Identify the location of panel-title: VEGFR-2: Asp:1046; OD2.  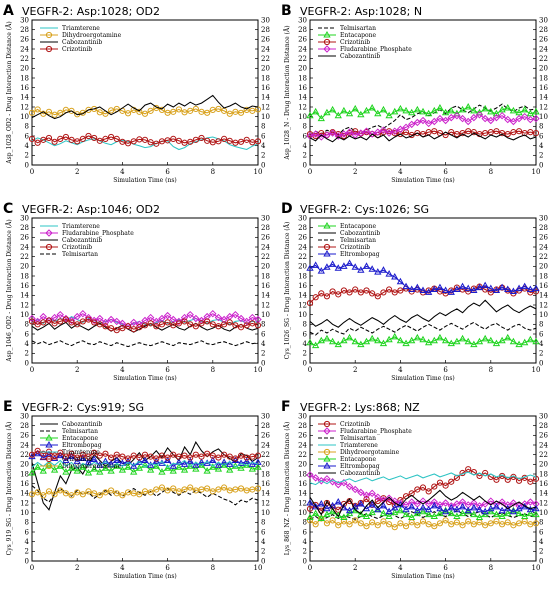
(91, 209).